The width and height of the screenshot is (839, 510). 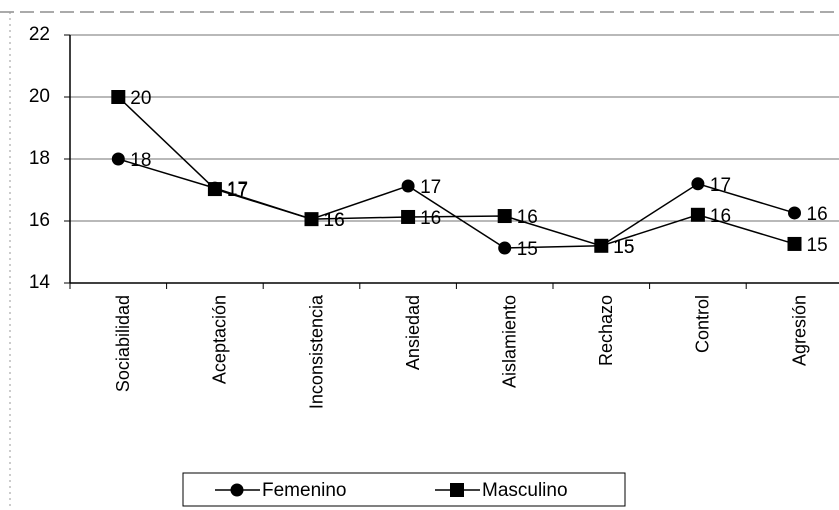 I want to click on y-tick-label: 16, so click(x=39, y=220).